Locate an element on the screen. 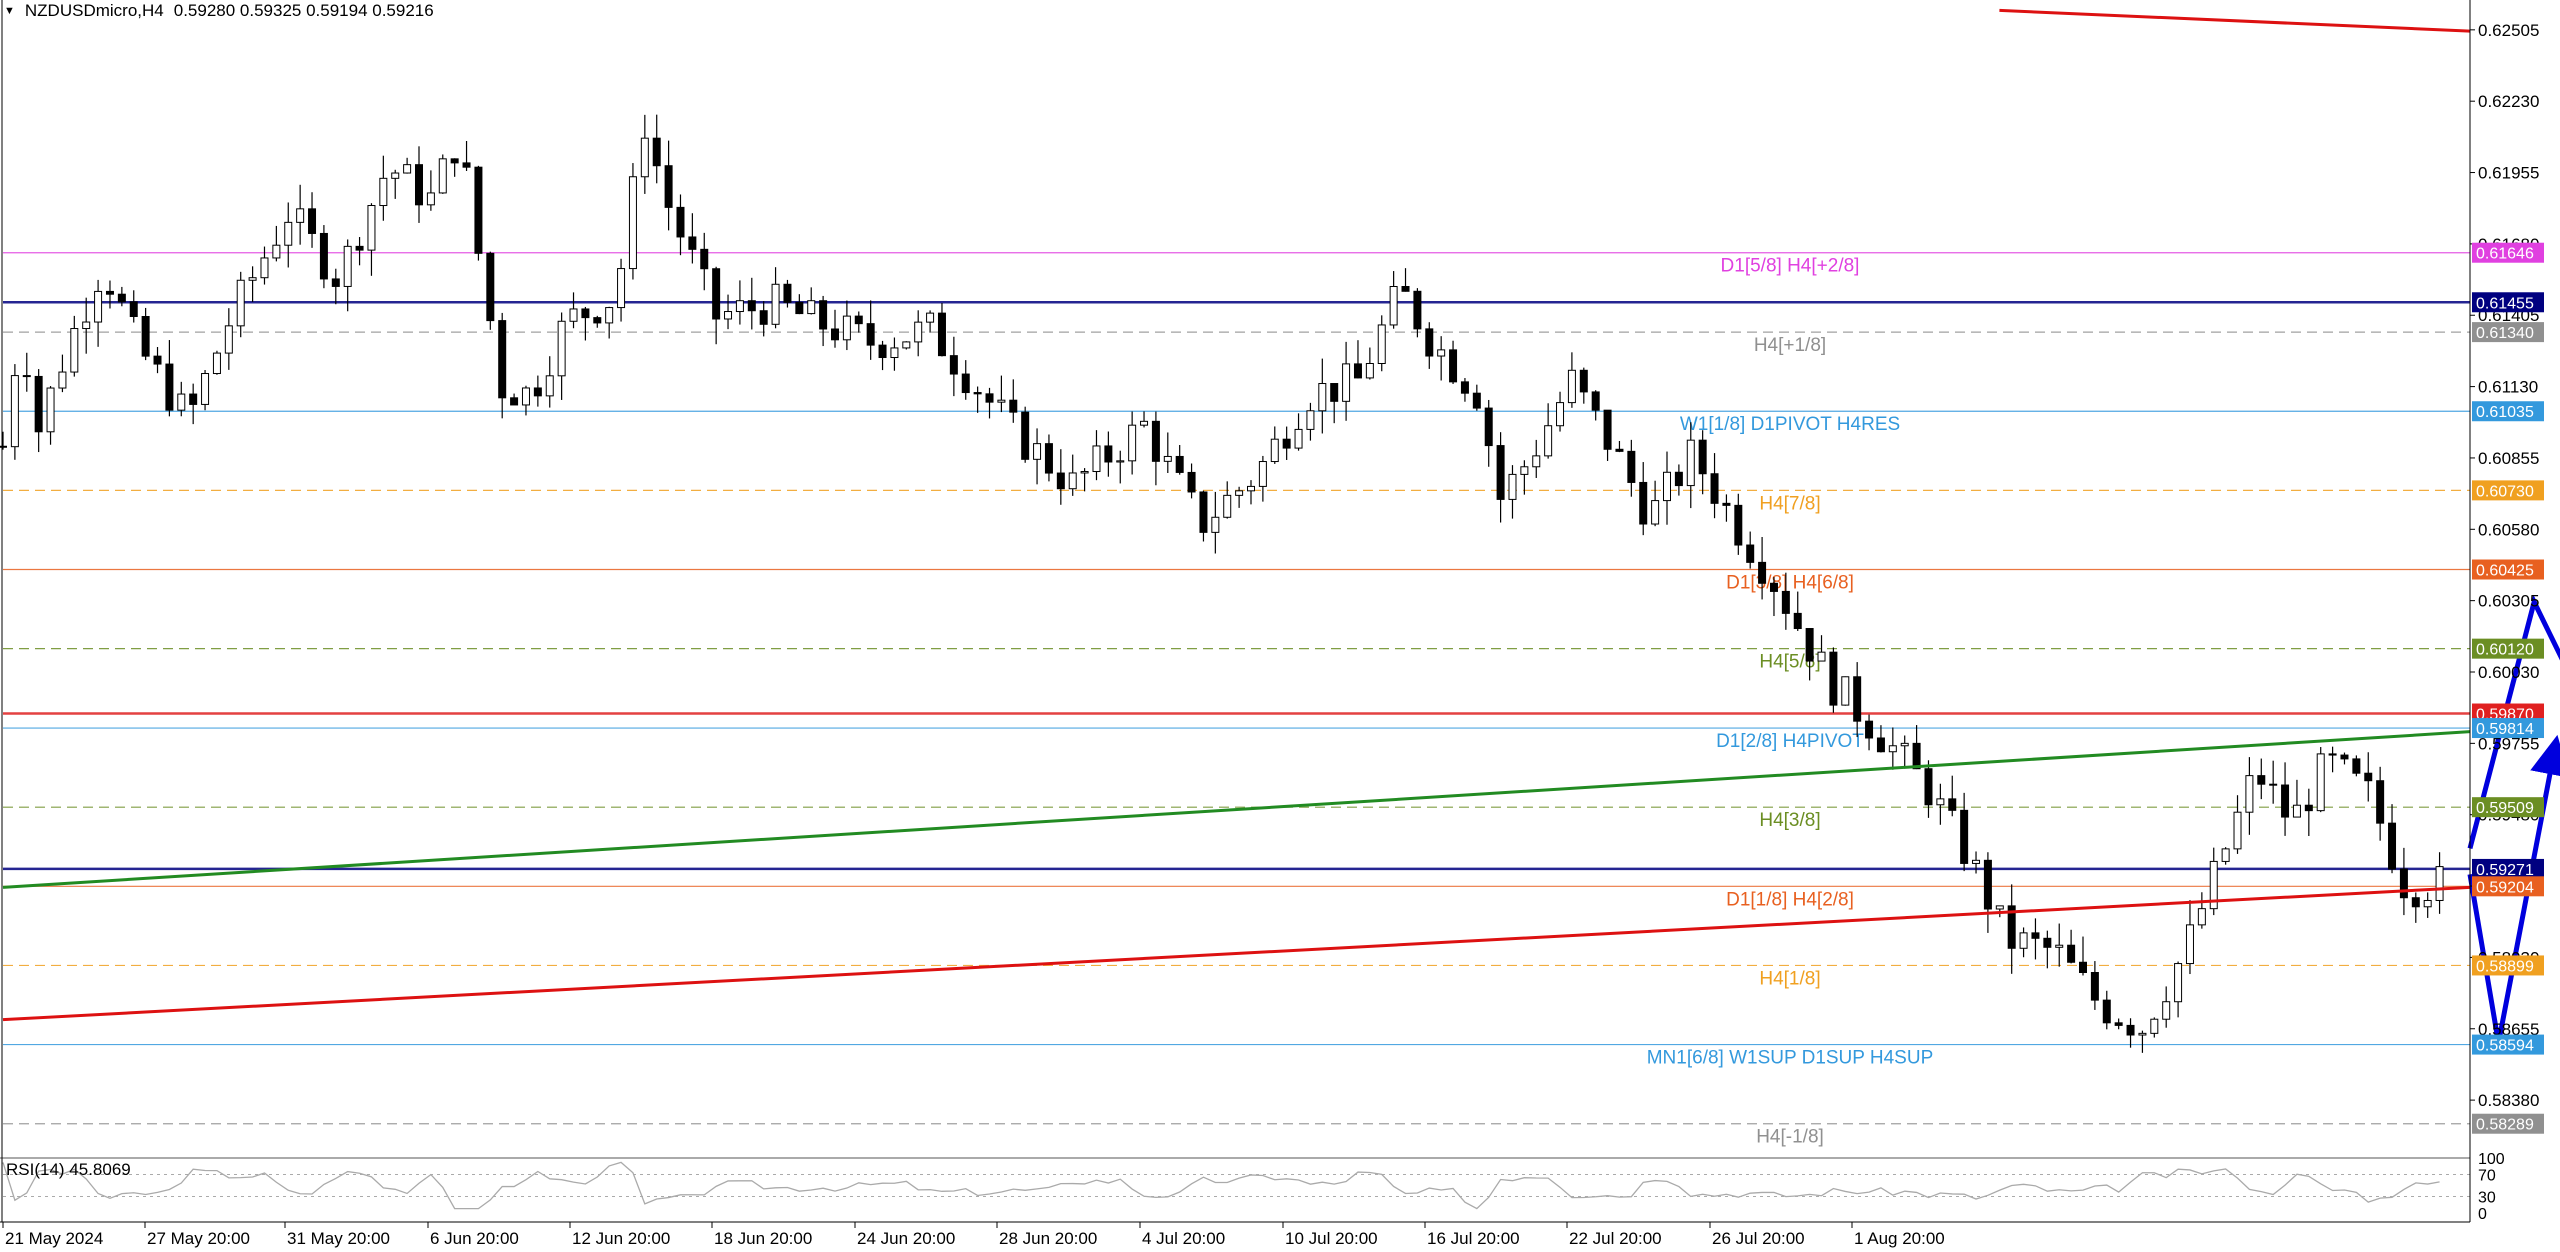 The height and width of the screenshot is (1252, 2560). price-tick-label: 0.62505 is located at coordinates (2508, 30).